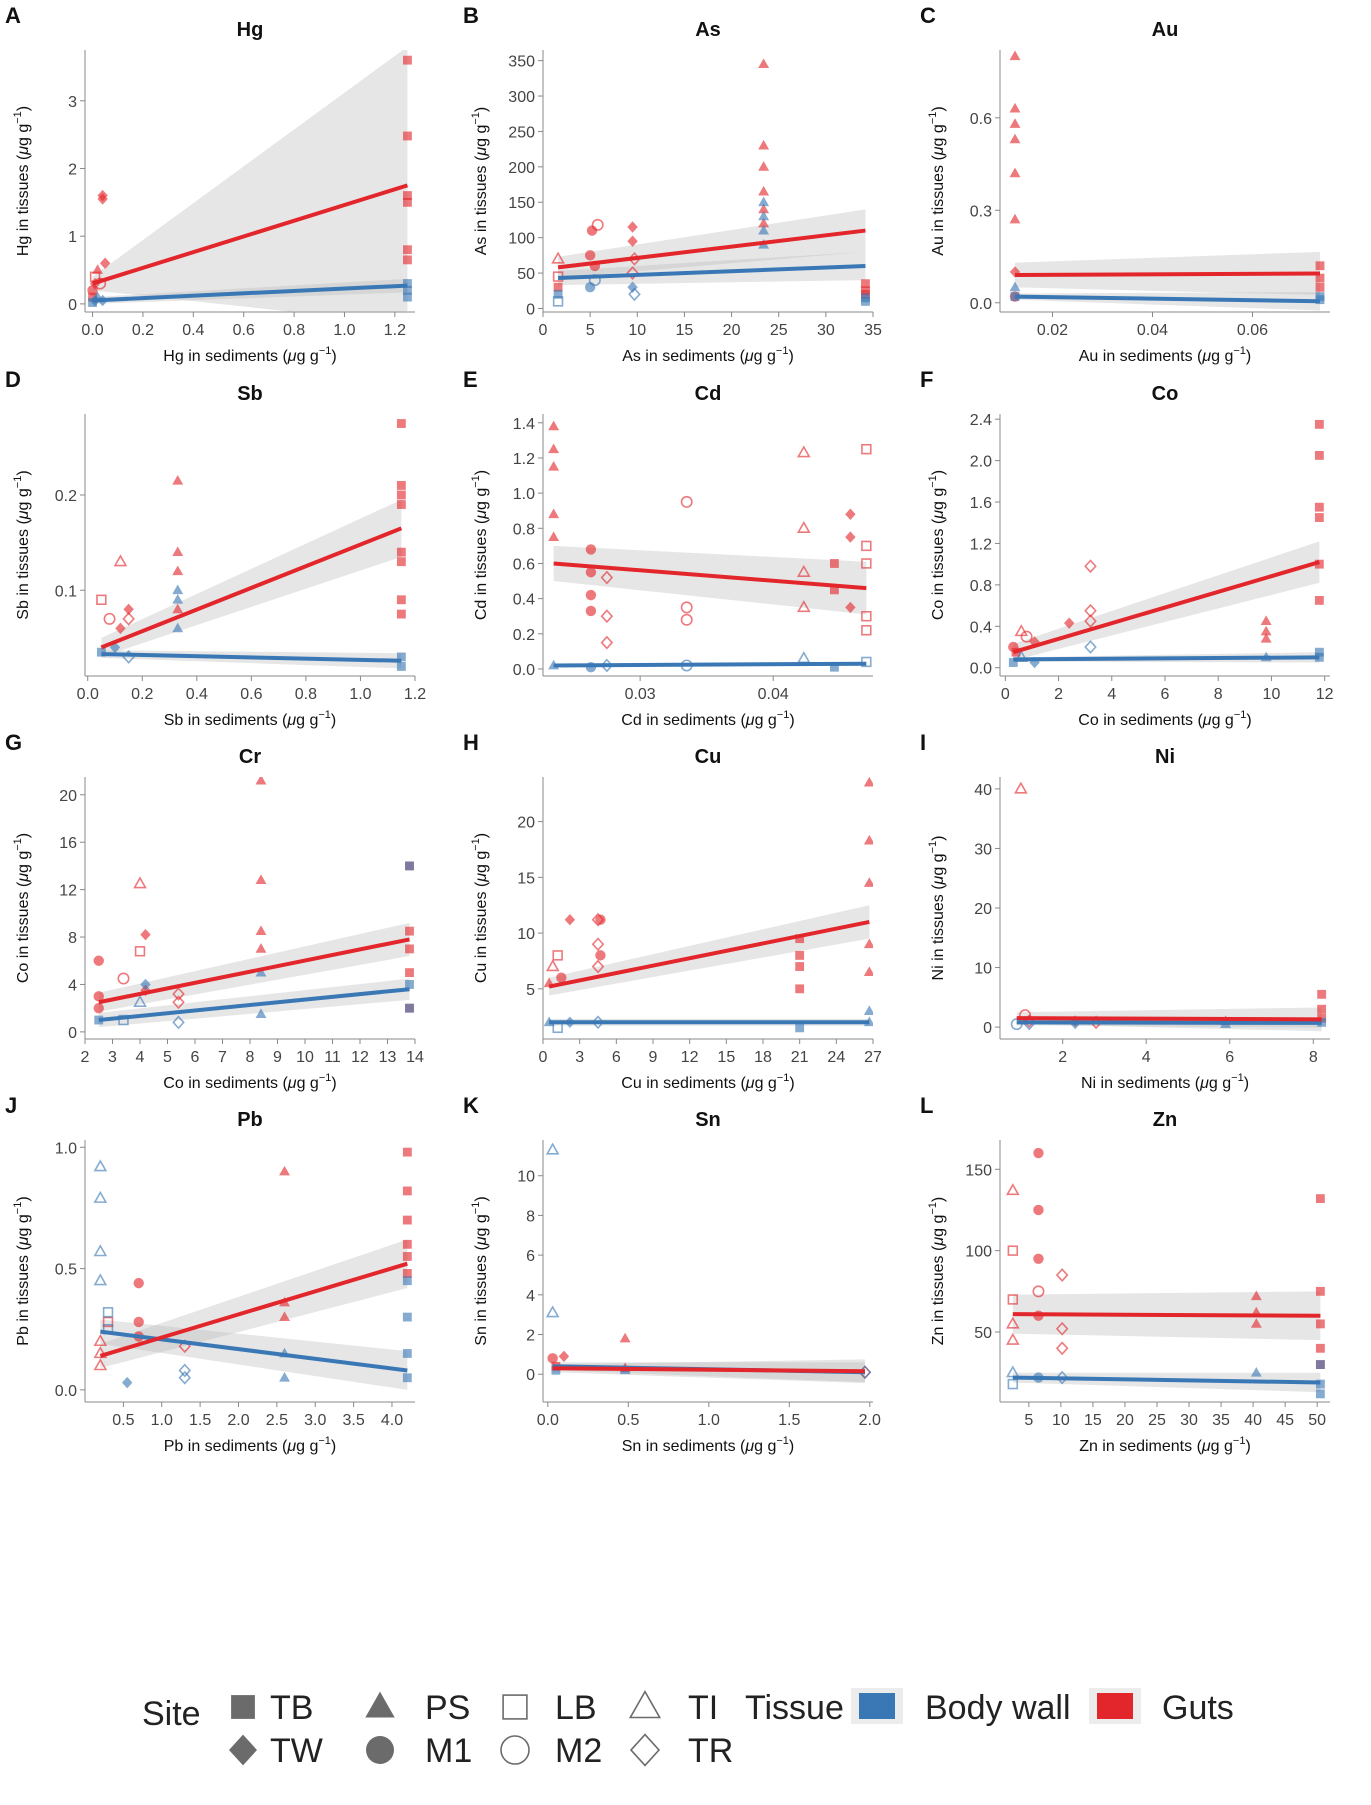 Image resolution: width=1371 pixels, height=1805 pixels. What do you see at coordinates (13, 15) in the screenshot?
I see `panel-letter: A` at bounding box center [13, 15].